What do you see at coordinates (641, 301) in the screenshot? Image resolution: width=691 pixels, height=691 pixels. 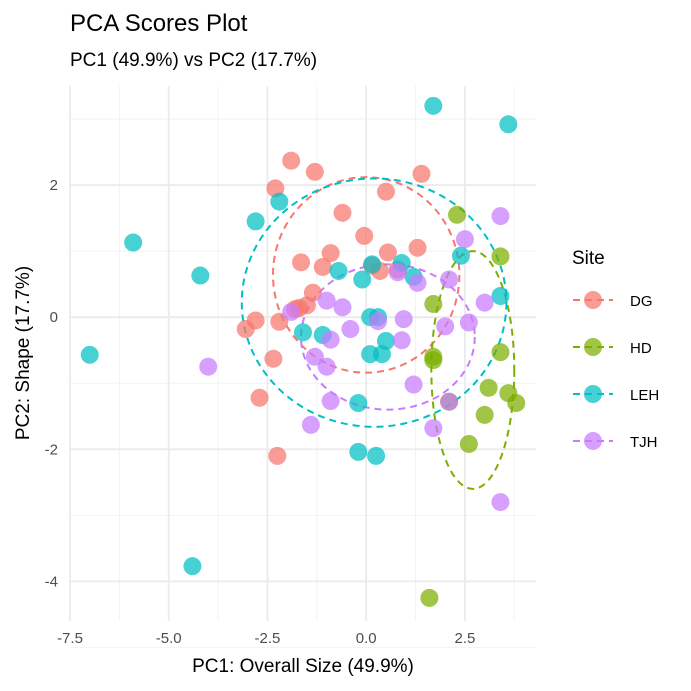 I see `legend-label: DG` at bounding box center [641, 301].